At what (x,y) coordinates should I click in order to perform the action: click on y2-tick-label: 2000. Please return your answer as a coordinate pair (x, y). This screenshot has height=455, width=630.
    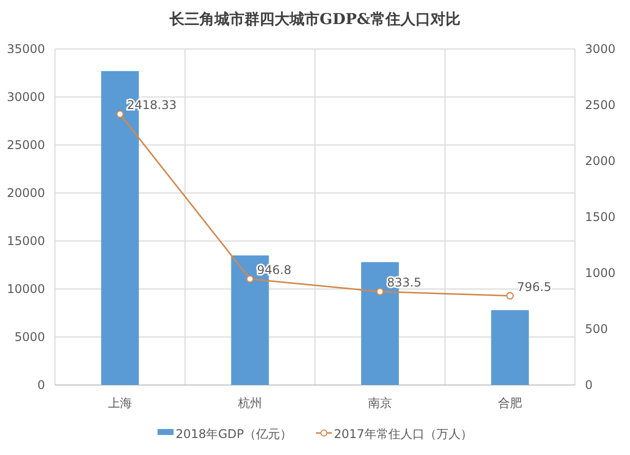
    Looking at the image, I should click on (600, 161).